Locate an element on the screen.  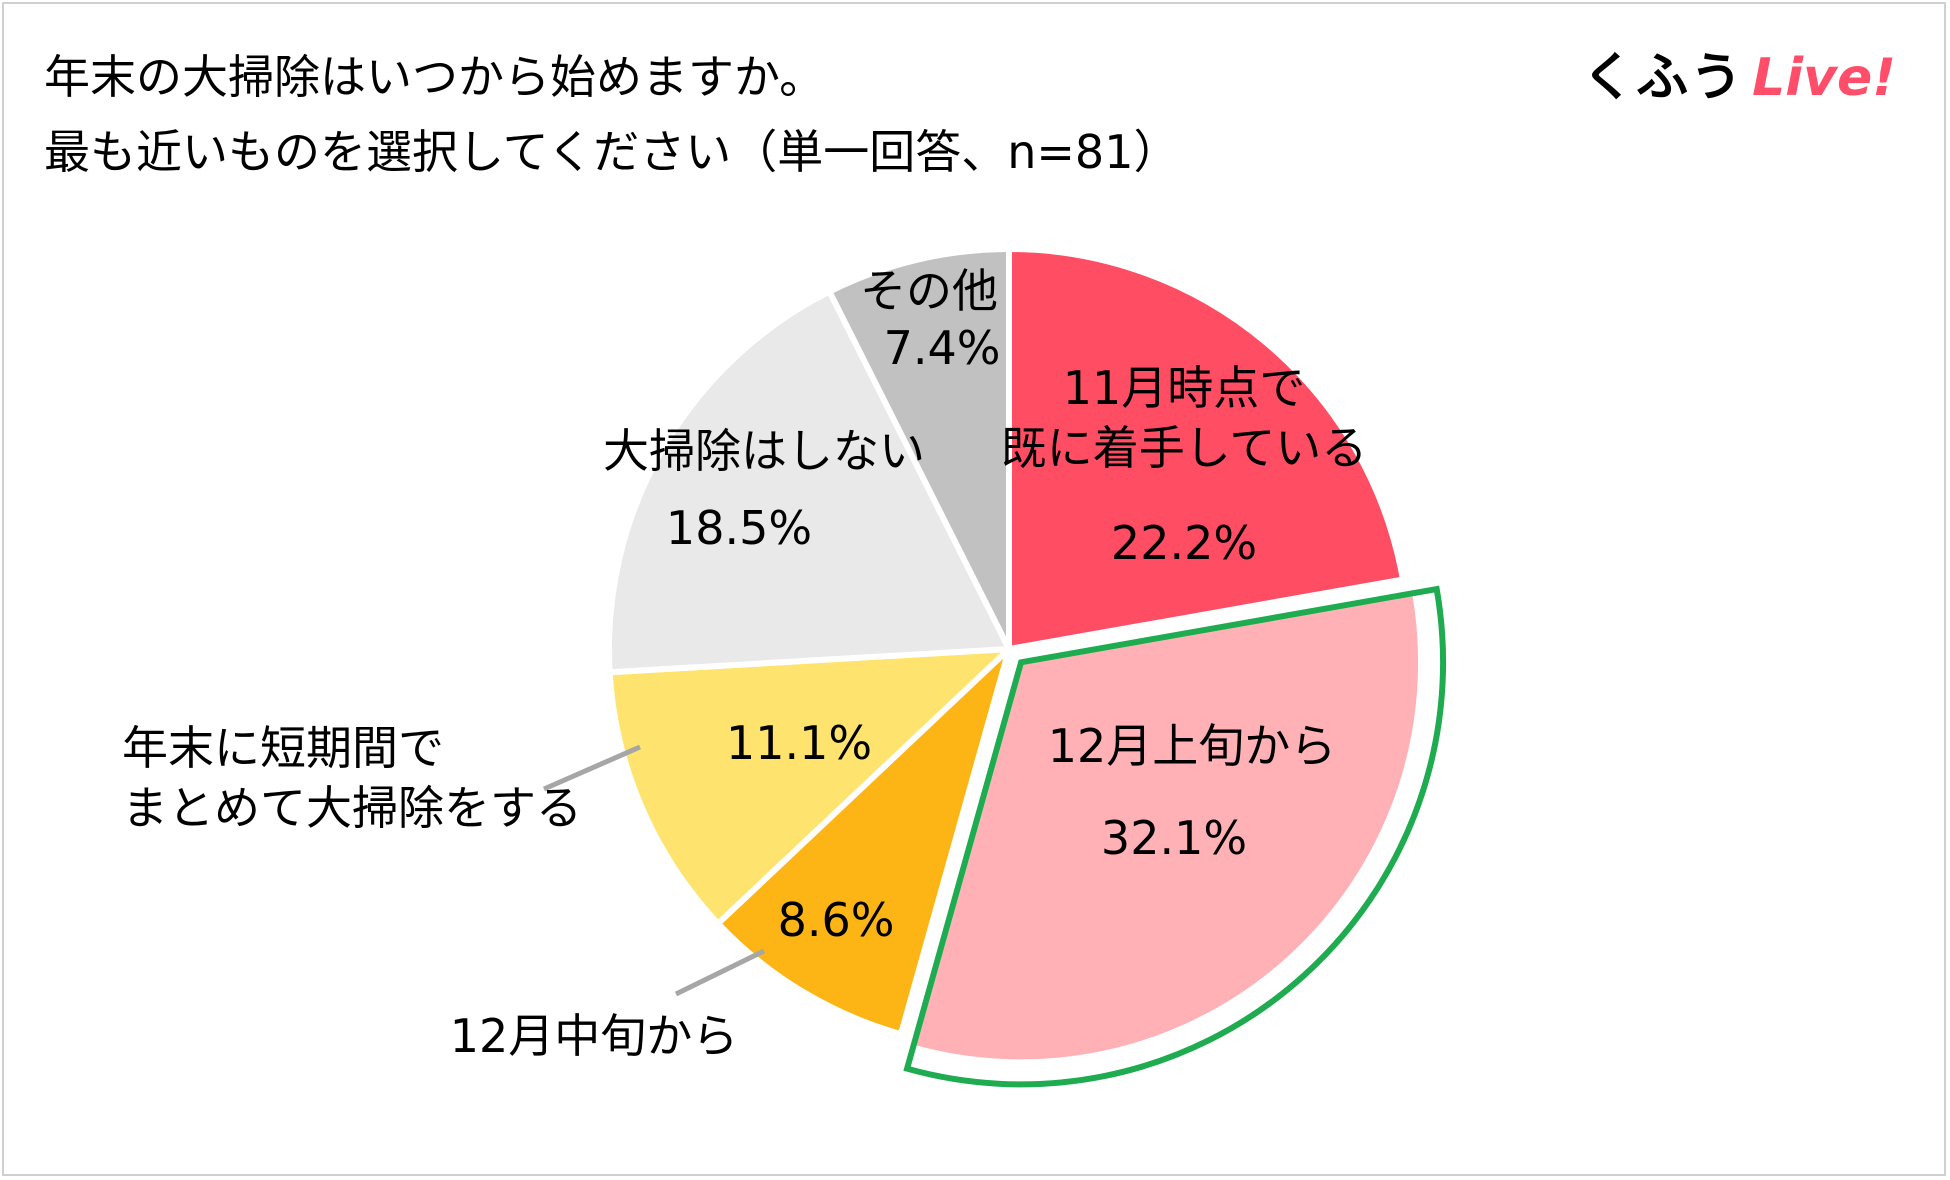
logo-text-kufu: くふう is located at coordinates (1663, 78).